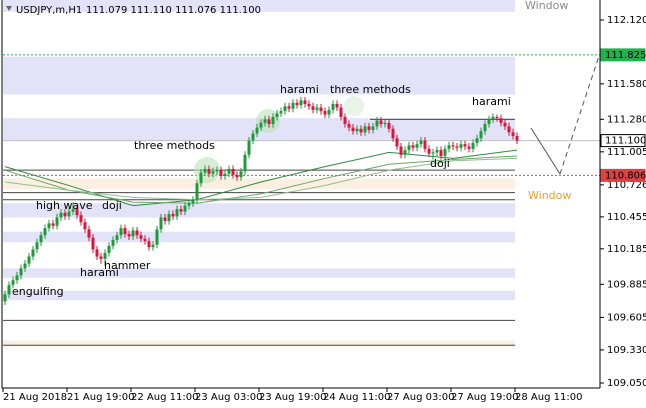  Describe the element at coordinates (228, 397) in the screenshot. I see `x-tick-label: 23 Aug 03:00` at that location.